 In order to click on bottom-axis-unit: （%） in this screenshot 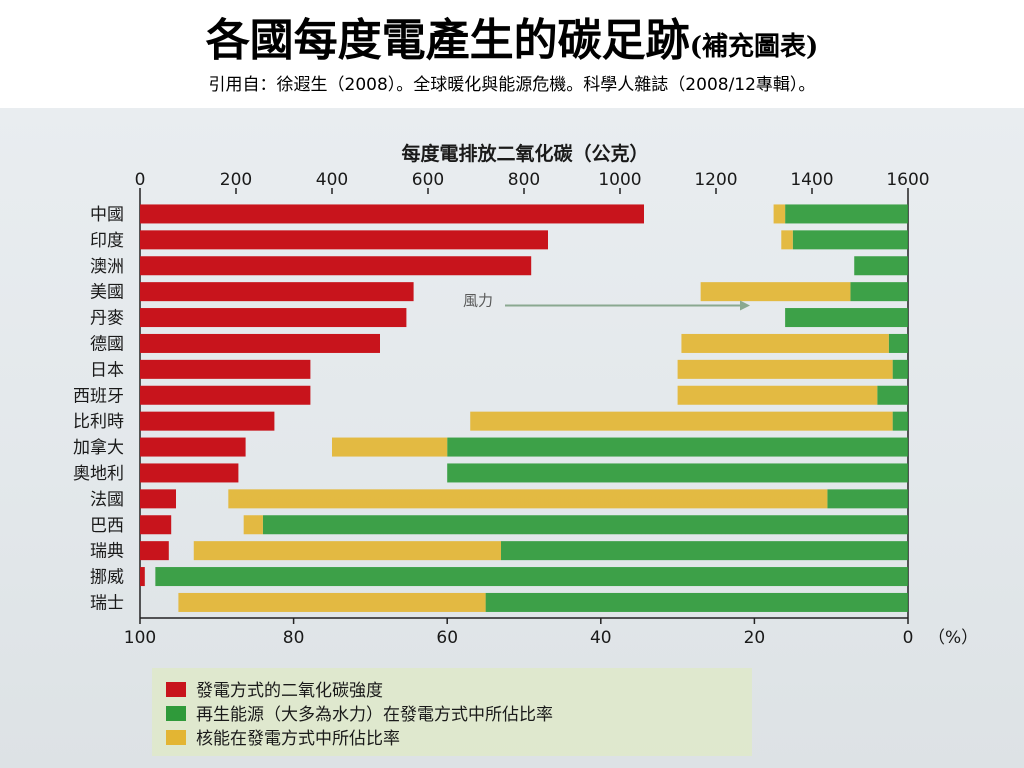, I will do `click(953, 638)`.